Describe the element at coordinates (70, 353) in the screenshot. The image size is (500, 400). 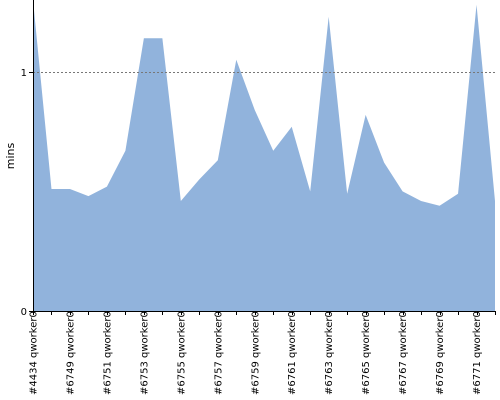
I see `x-tick-label-1: #6749 qworker0` at that location.